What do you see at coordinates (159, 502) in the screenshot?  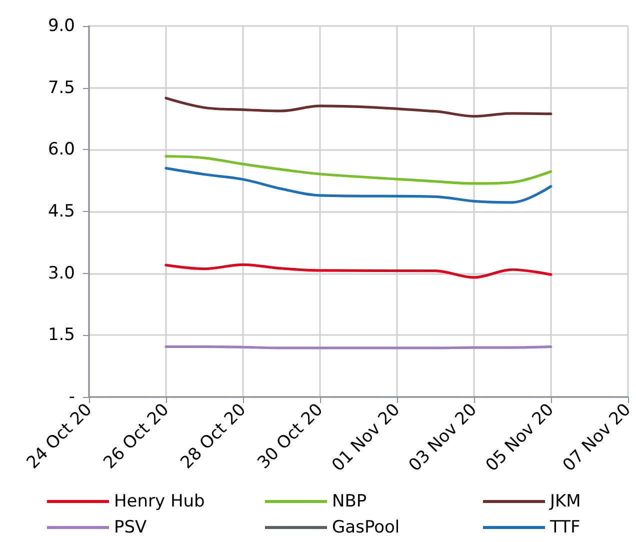 I see `legend-label: Henry Hub` at bounding box center [159, 502].